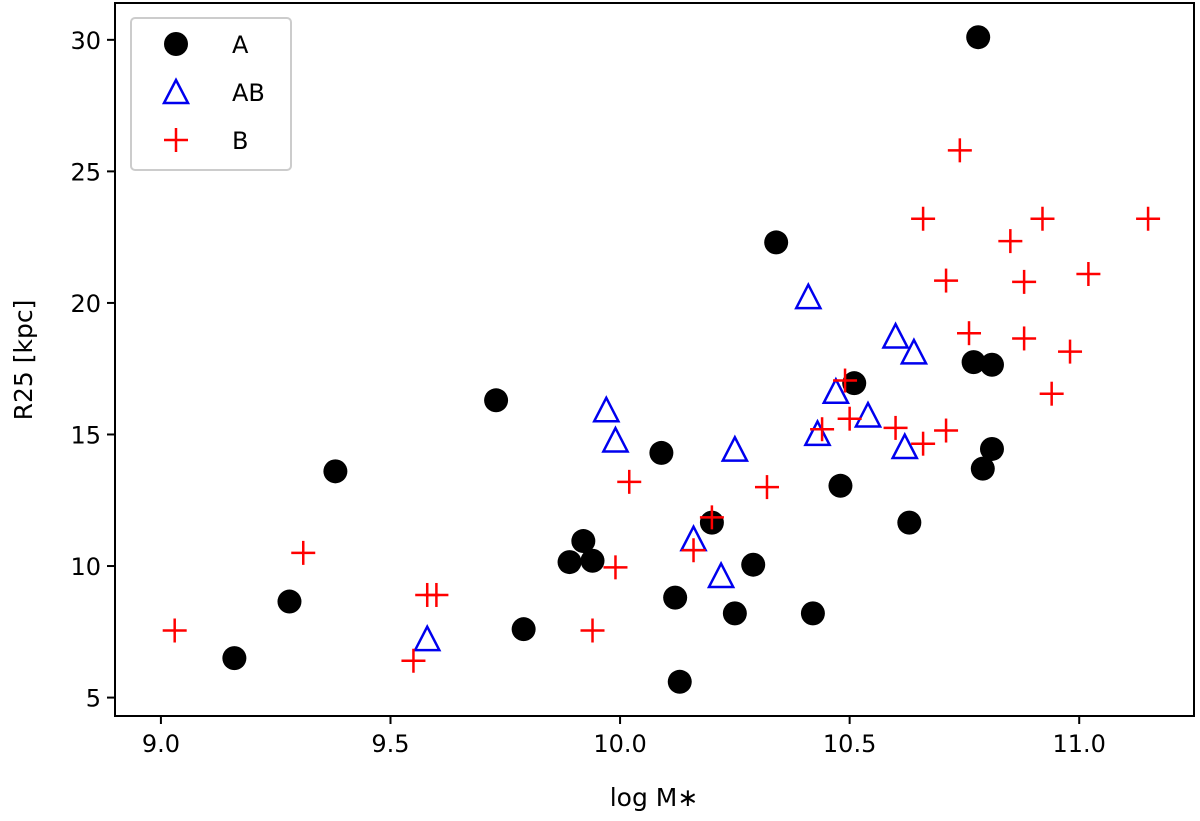  Describe the element at coordinates (240, 141) in the screenshot. I see `legend-label-b: B` at that location.